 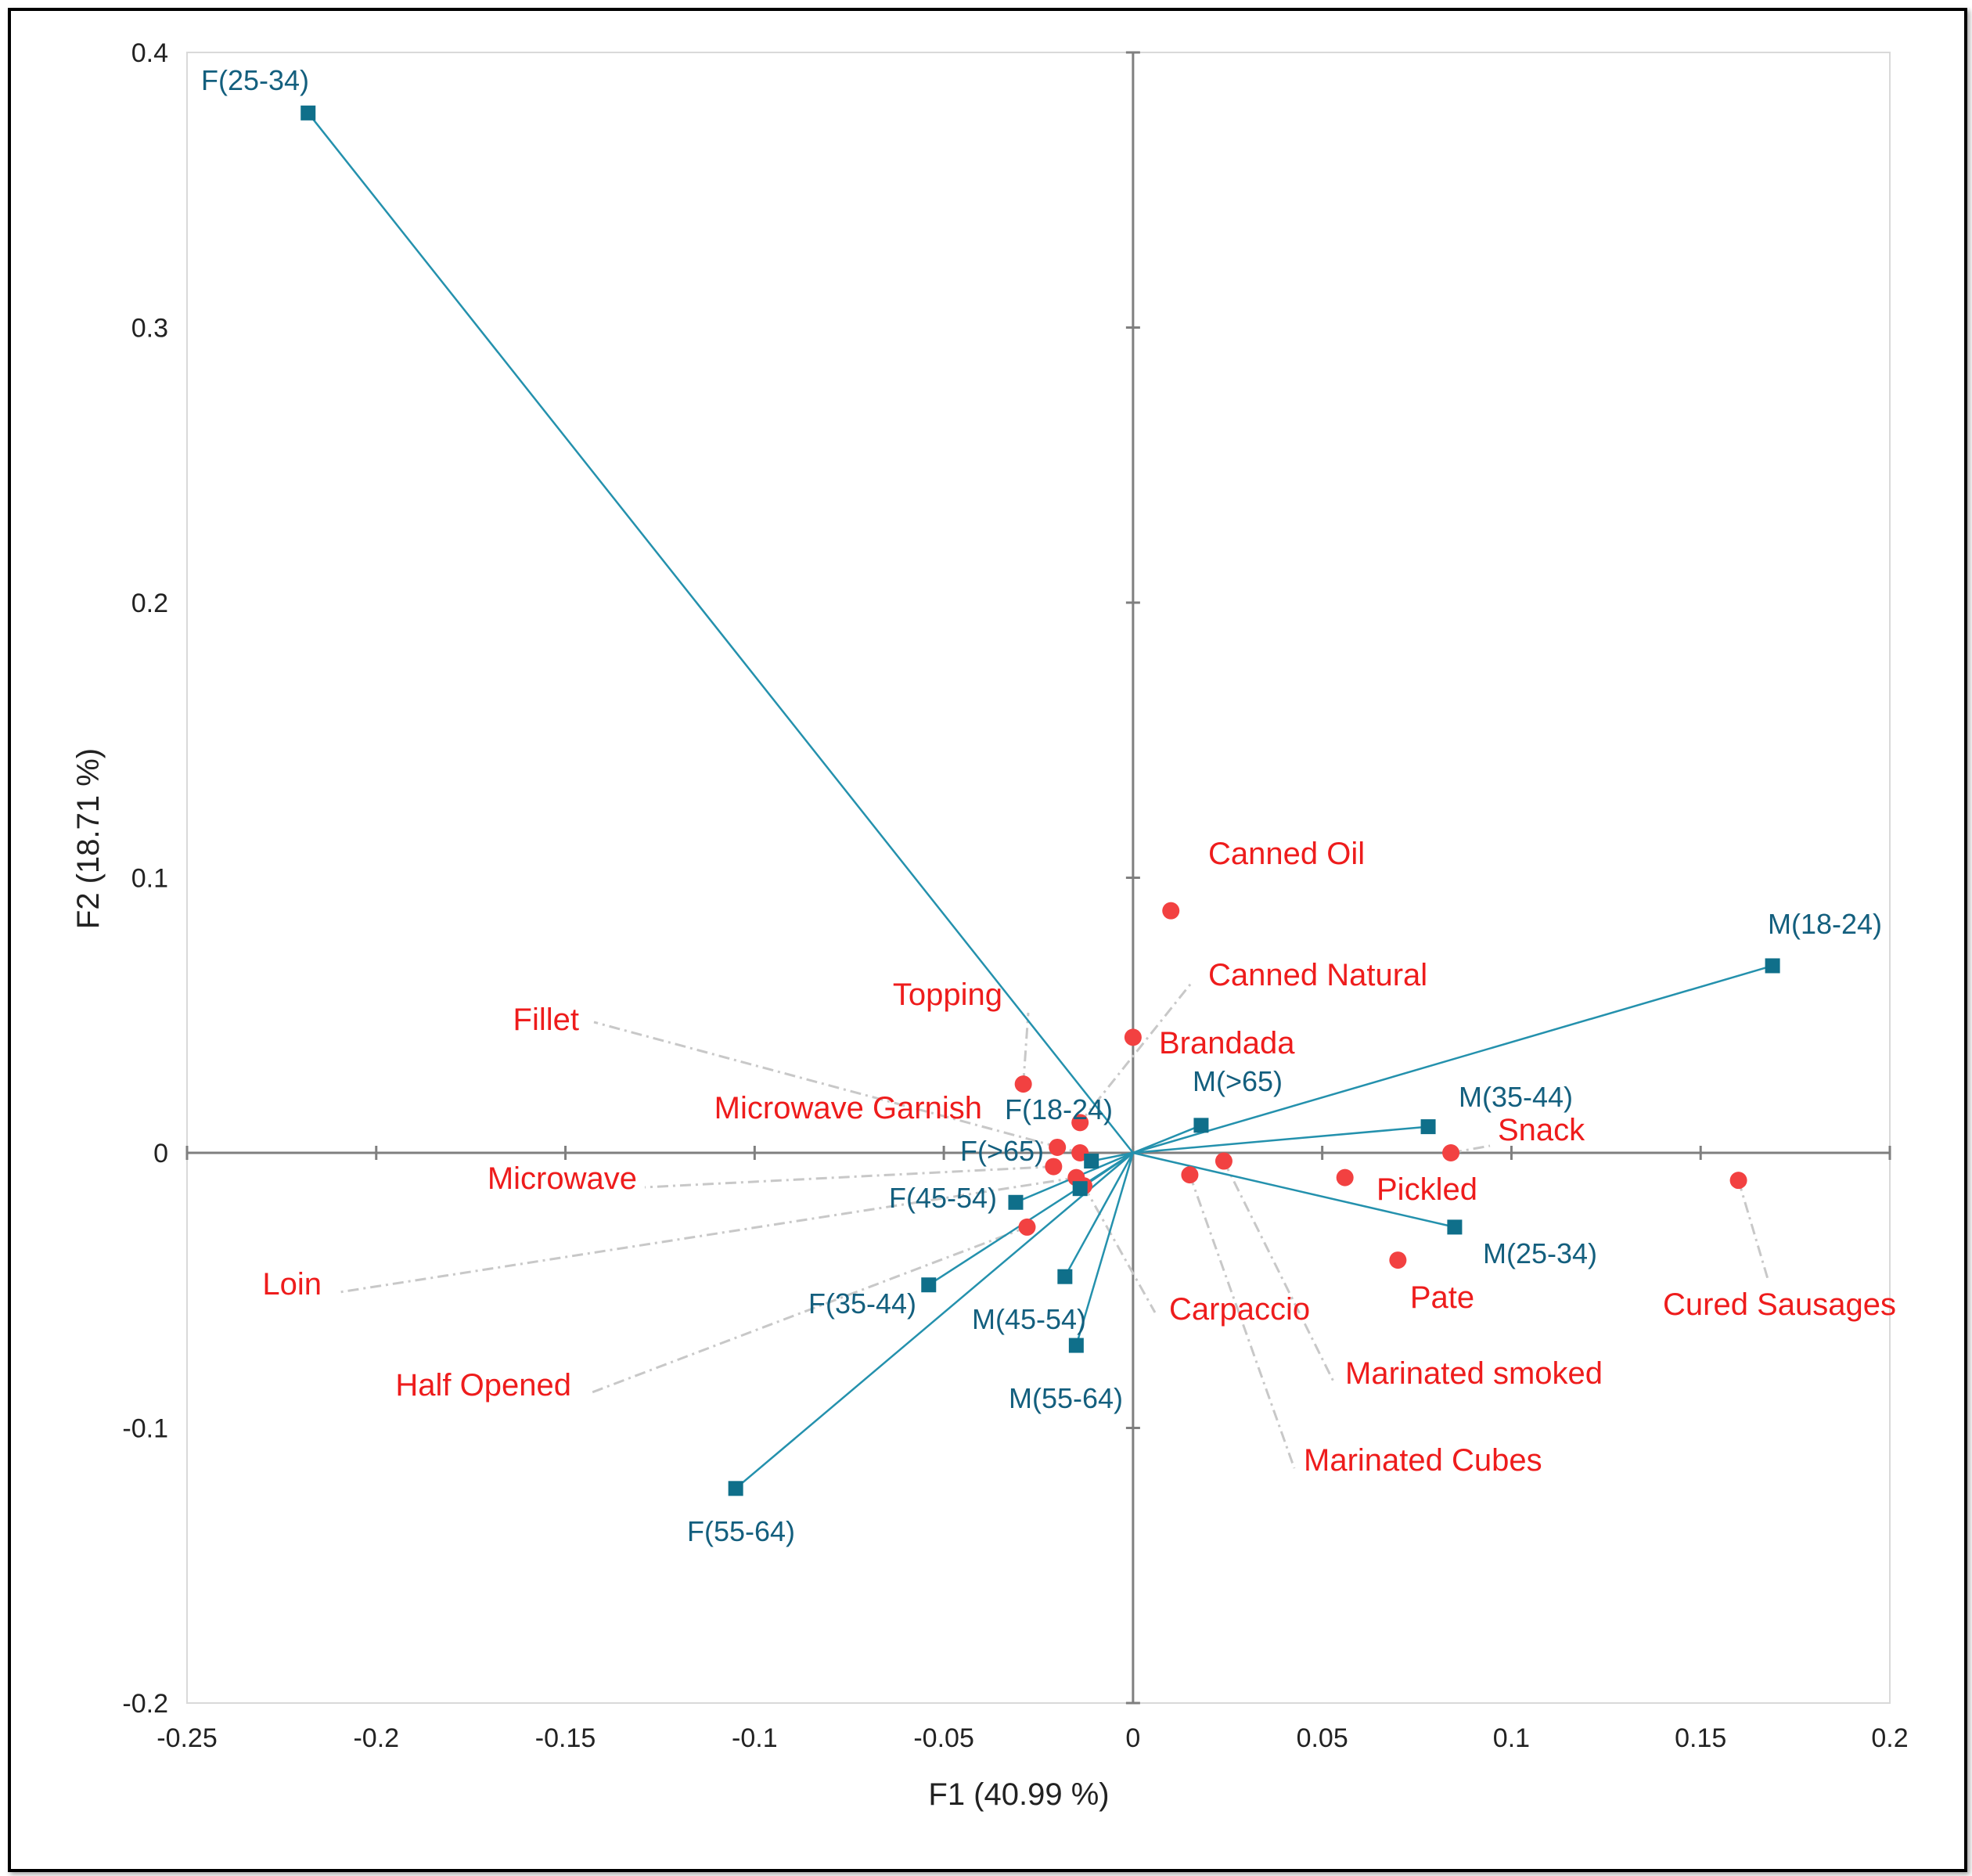 What do you see at coordinates (1002, 1151) in the screenshot?
I see `group-label: F(>65)` at bounding box center [1002, 1151].